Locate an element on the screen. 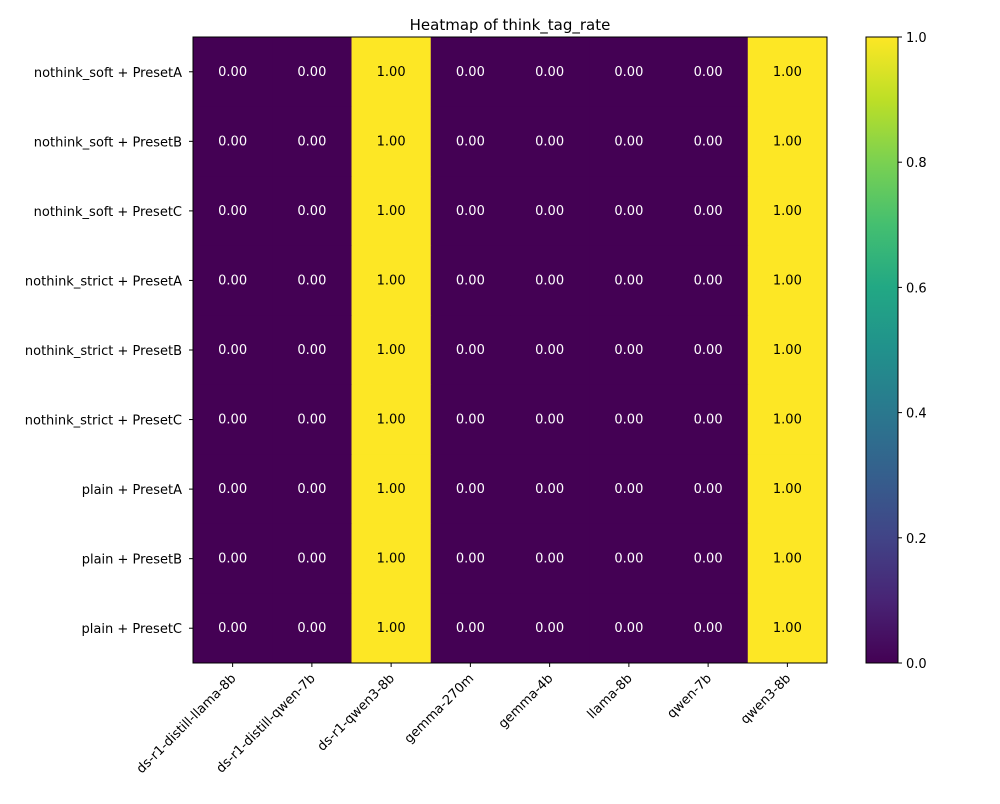 The image size is (1000, 804). y-tick-label: nothink_strict + PresetA is located at coordinates (103, 281).